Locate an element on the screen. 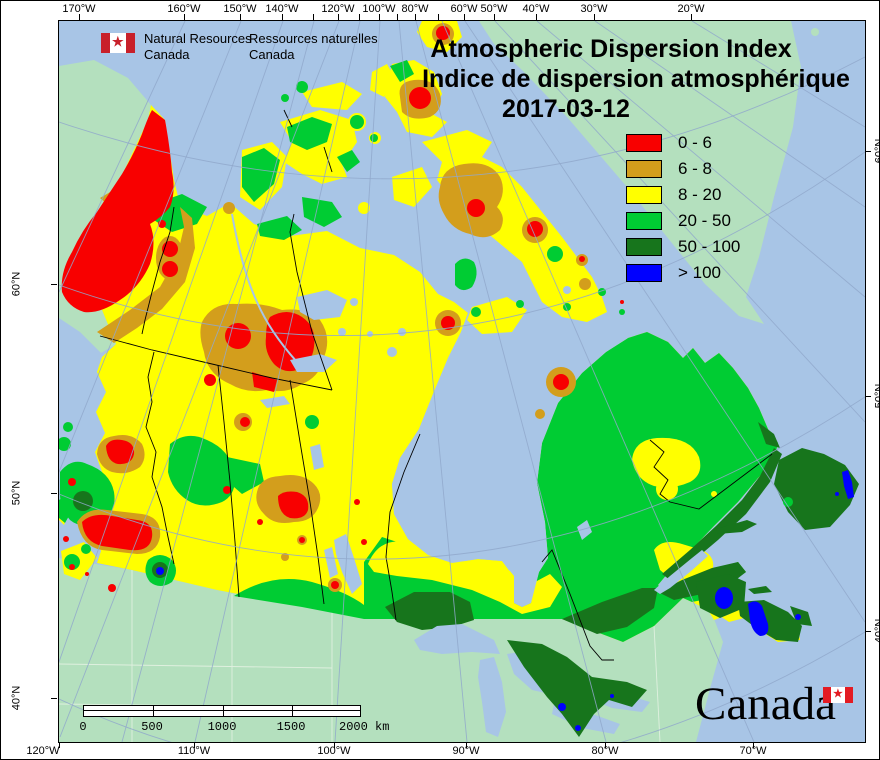 Image resolution: width=880 pixels, height=760 pixels. axis-label-top: 50°W is located at coordinates (494, 9).